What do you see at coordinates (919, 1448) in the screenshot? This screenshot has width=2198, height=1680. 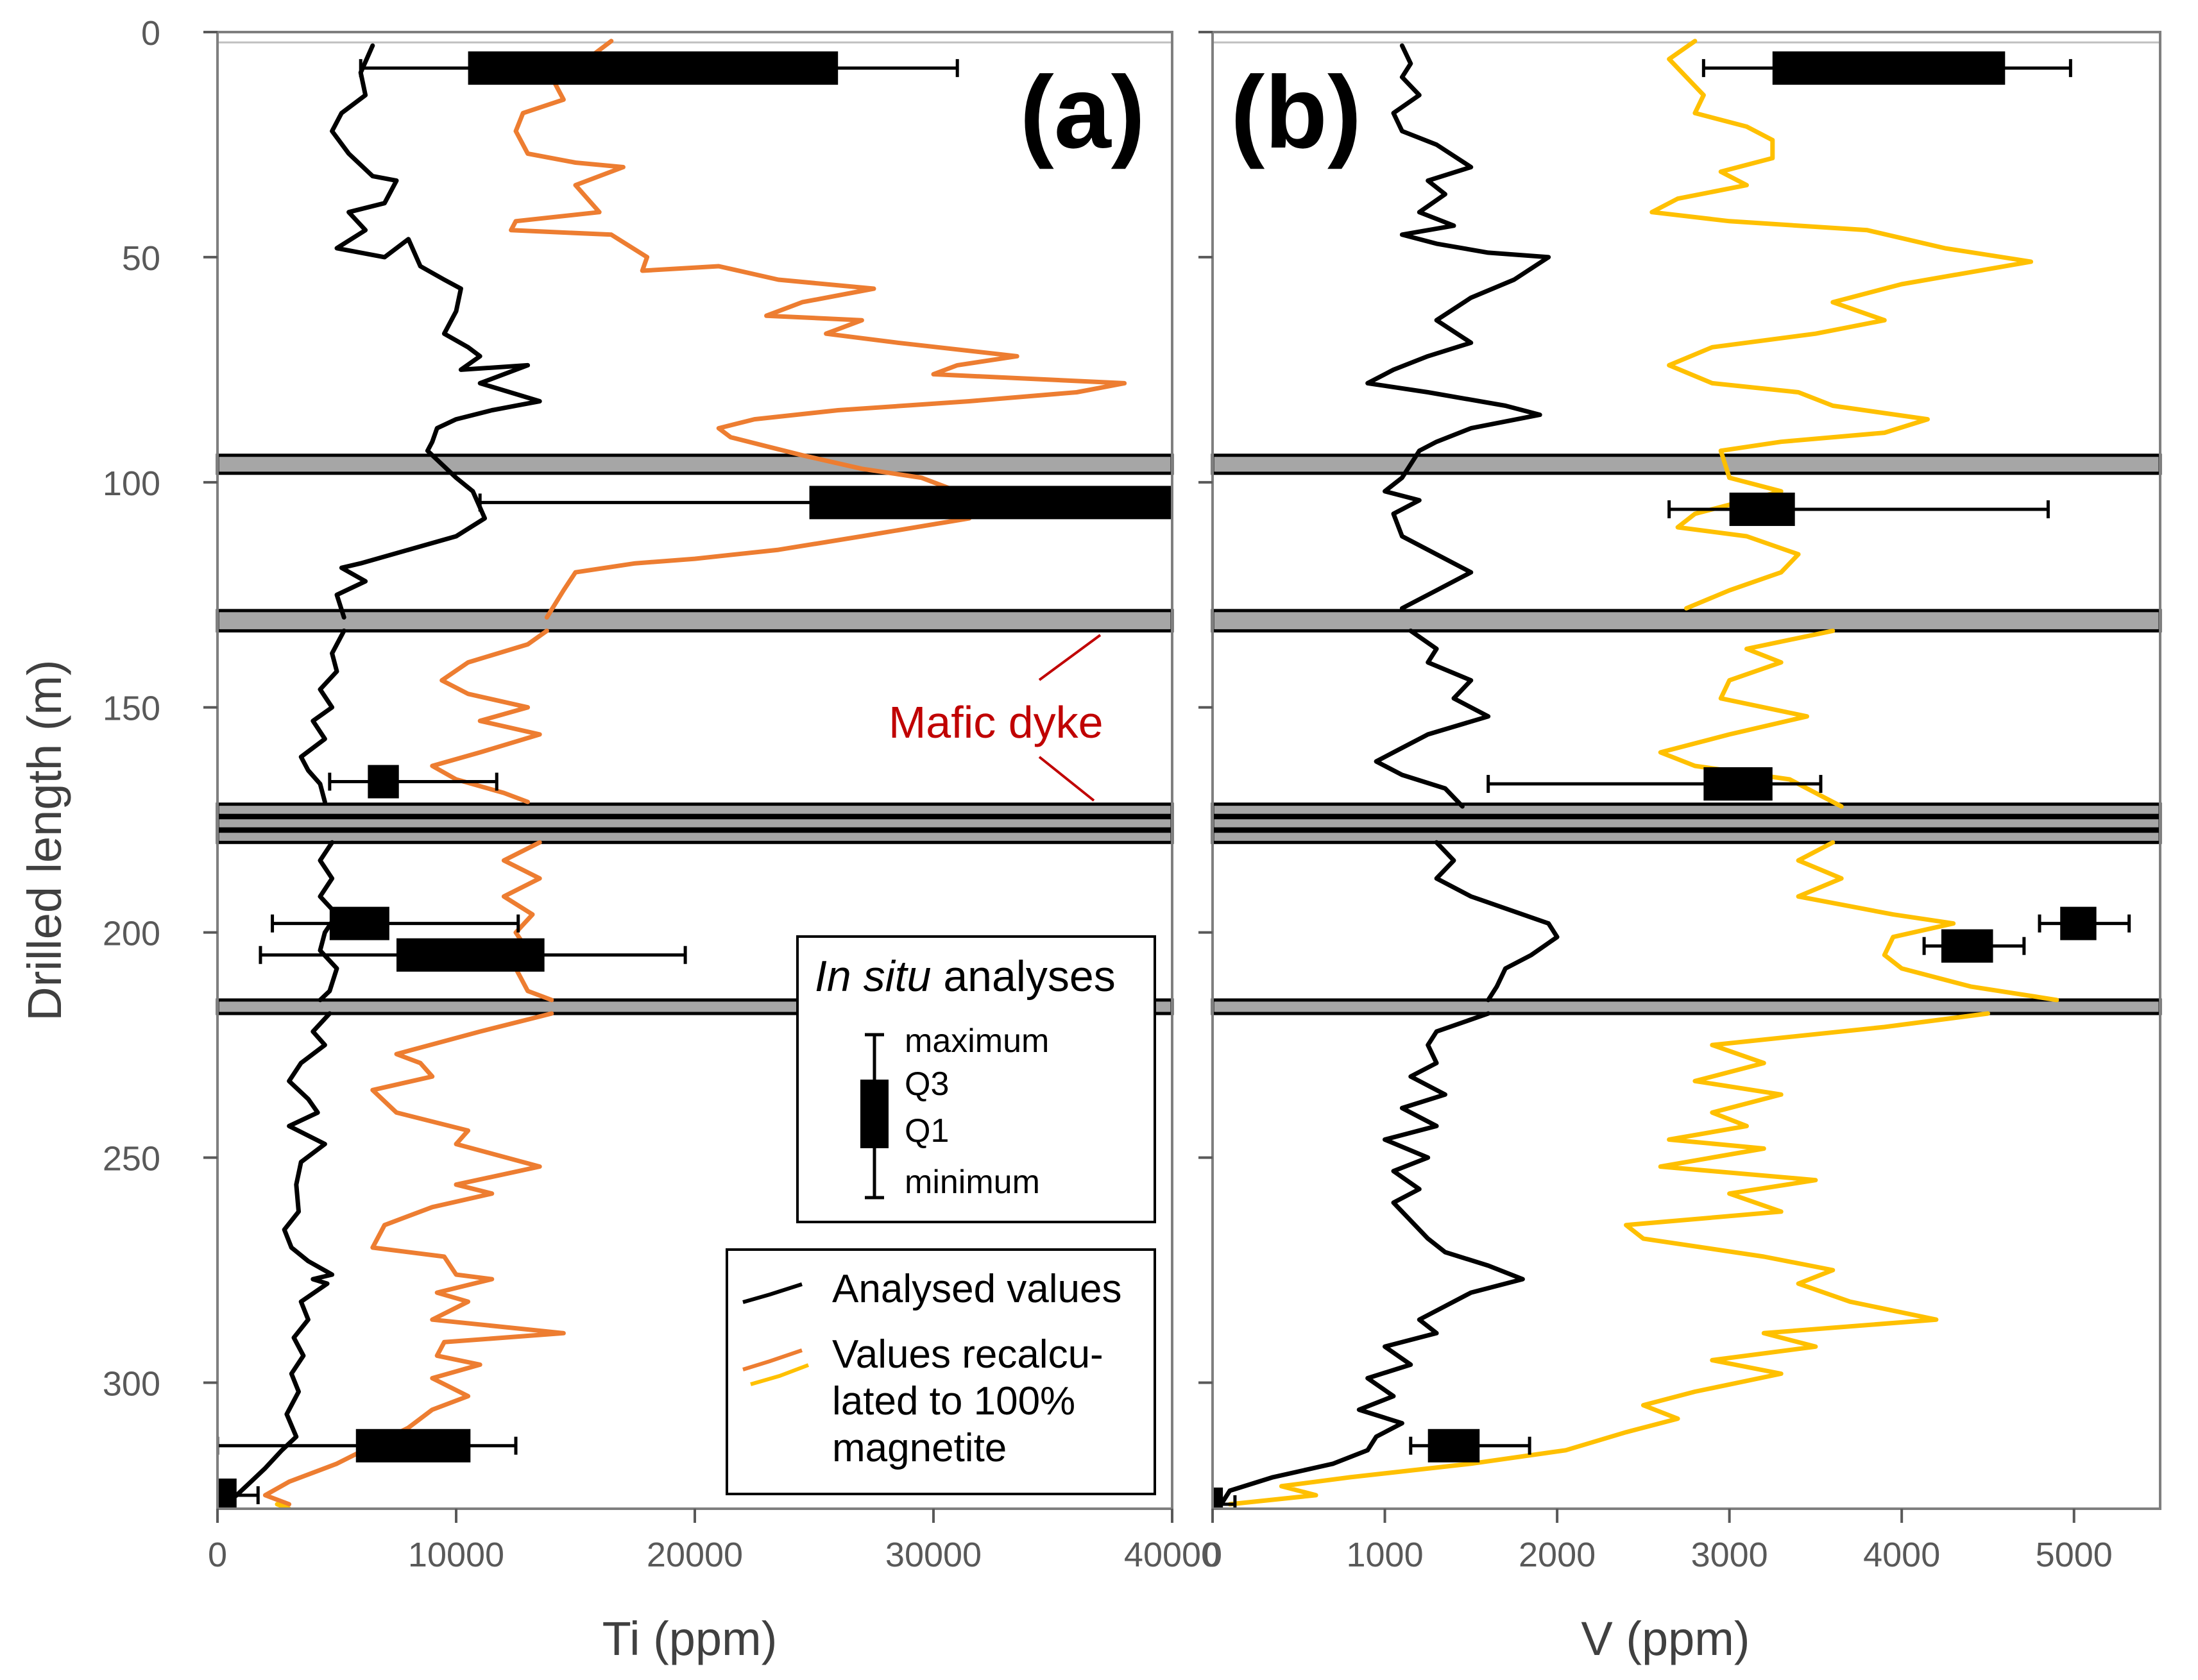 I see `line-legend-recalc-line-3: magnetite` at bounding box center [919, 1448].